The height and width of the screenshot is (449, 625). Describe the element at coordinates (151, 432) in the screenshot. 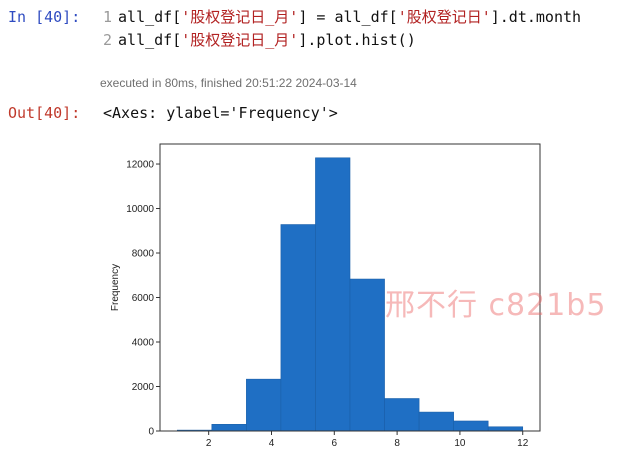

I see `y-tick-label: 0` at that location.